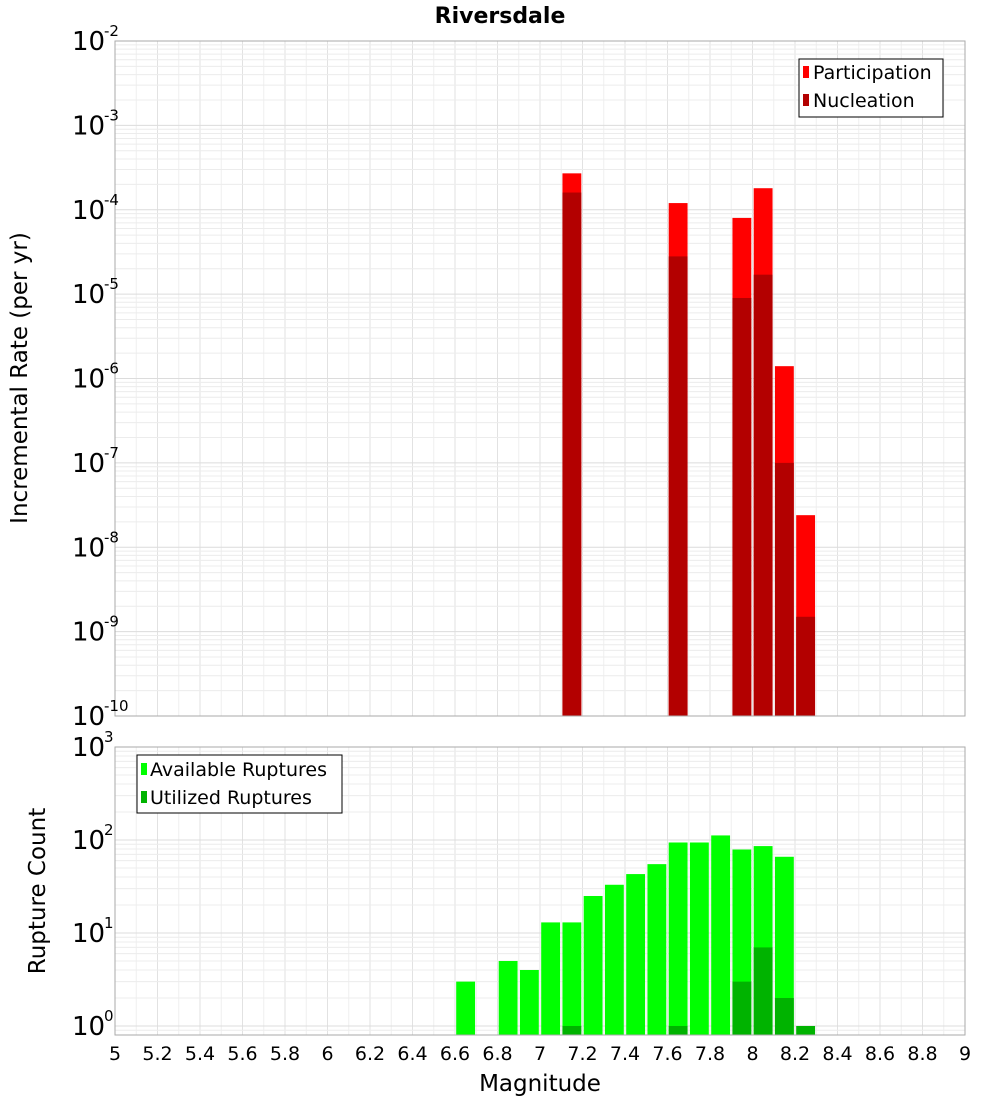  What do you see at coordinates (144, 797) in the screenshot?
I see `utilized-legend-swatch` at bounding box center [144, 797].